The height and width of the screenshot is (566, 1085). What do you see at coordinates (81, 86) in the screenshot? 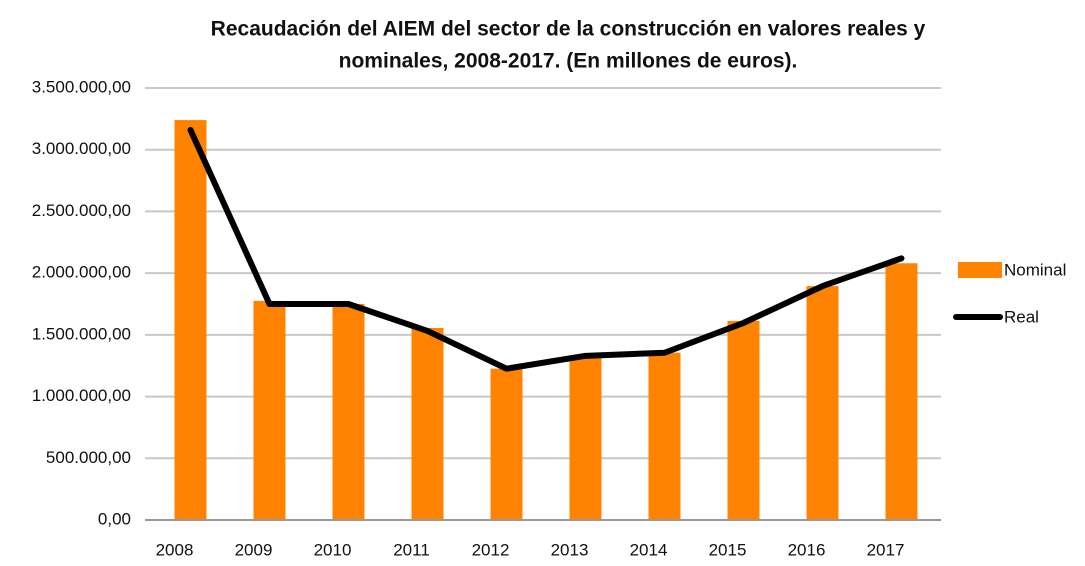
I see `y-tick-label: 3.500.000,00` at bounding box center [81, 86].